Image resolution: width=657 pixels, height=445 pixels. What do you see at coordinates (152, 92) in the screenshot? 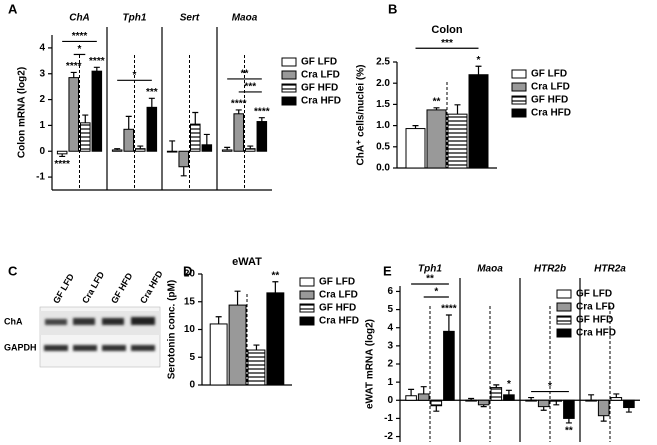
I see `significance: ***` at bounding box center [152, 92].